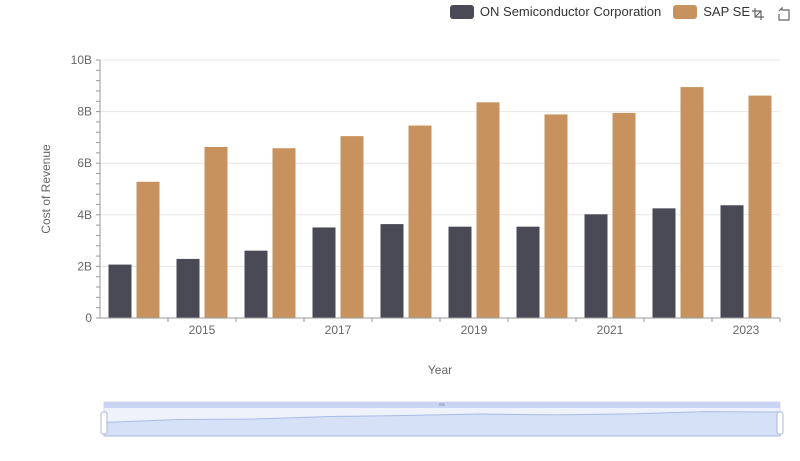 The width and height of the screenshot is (800, 461). I want to click on bar-on-semiconductor-2014, so click(120, 291).